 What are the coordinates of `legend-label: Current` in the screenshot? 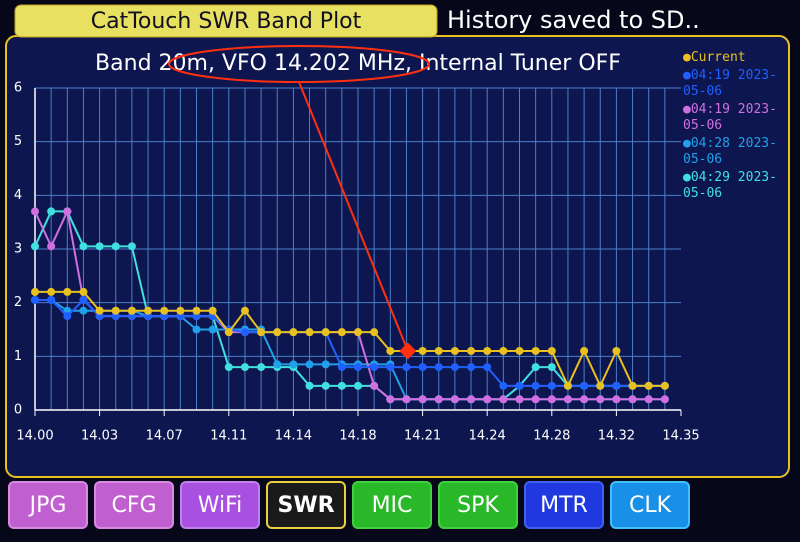 It's located at (718, 57).